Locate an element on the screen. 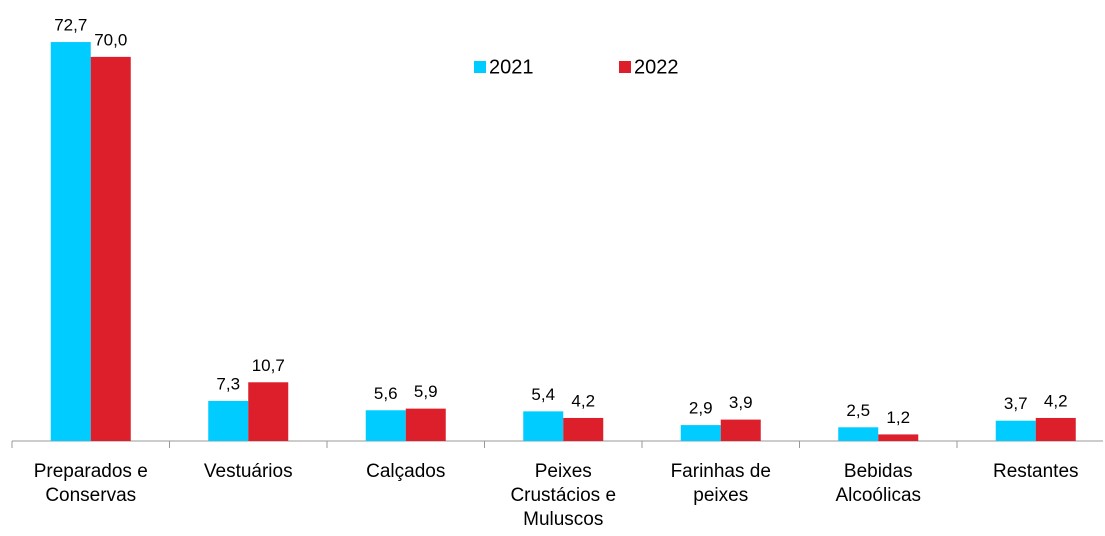 This screenshot has width=1105, height=536. x-tick-label: Crustácios e is located at coordinates (563, 495).